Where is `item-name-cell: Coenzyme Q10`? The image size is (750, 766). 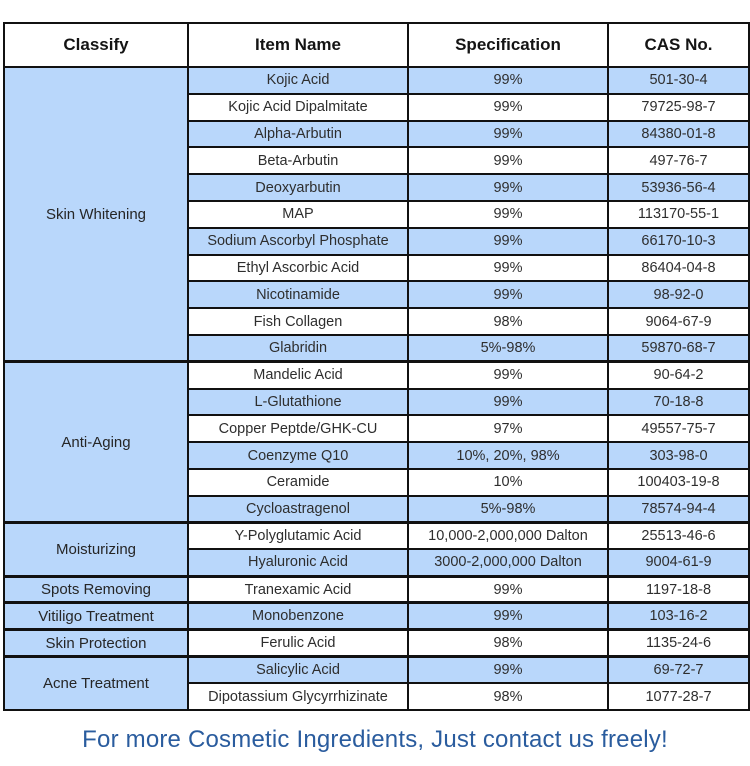 item-name-cell: Coenzyme Q10 is located at coordinates (298, 455).